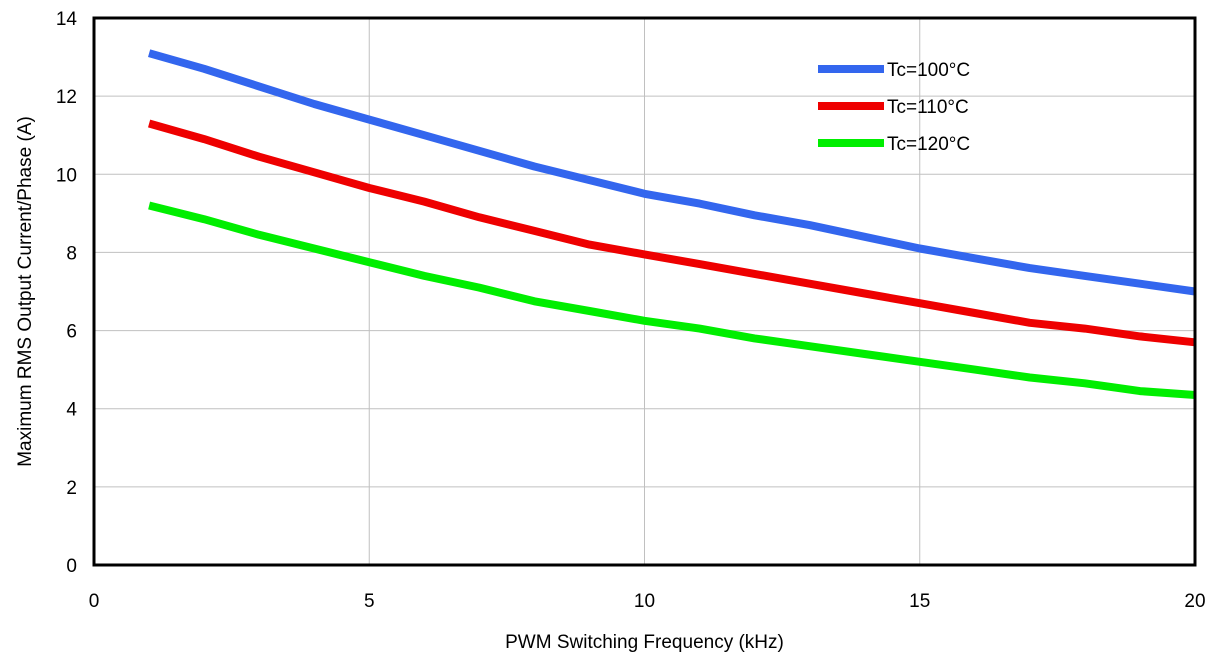 The width and height of the screenshot is (1215, 659). What do you see at coordinates (71, 488) in the screenshot?
I see `y-tick-label: 2` at bounding box center [71, 488].